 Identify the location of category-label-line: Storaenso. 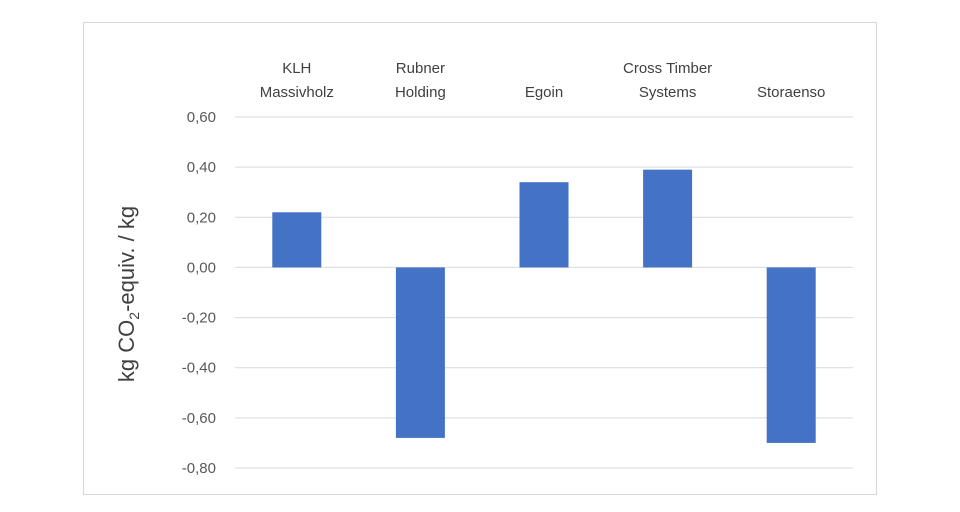
(791, 92).